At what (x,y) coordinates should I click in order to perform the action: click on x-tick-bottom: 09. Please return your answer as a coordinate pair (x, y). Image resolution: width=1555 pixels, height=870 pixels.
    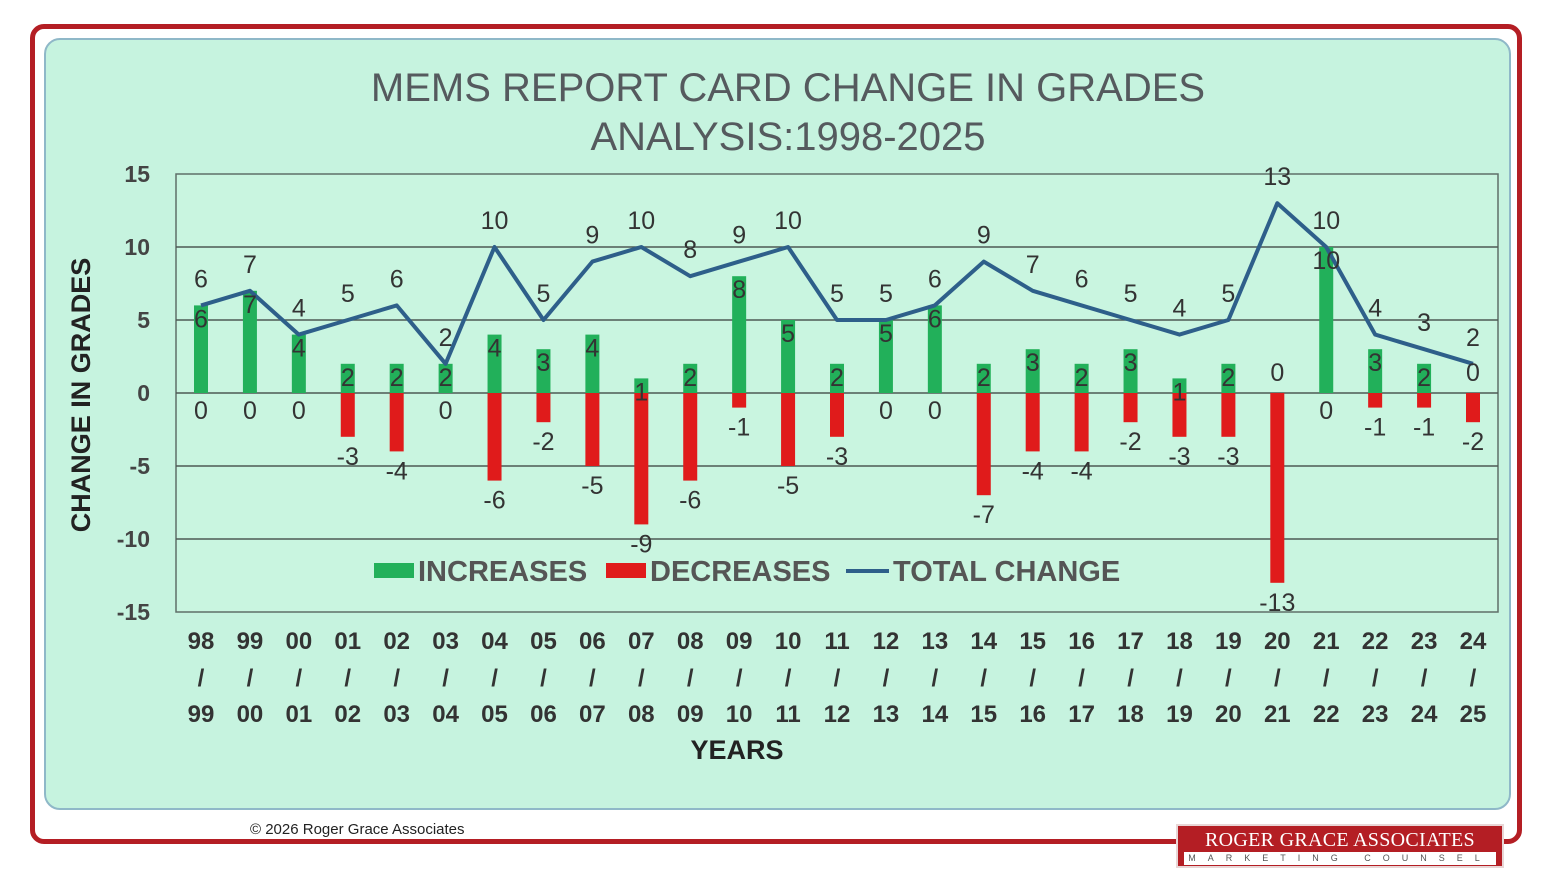
    Looking at the image, I should click on (690, 714).